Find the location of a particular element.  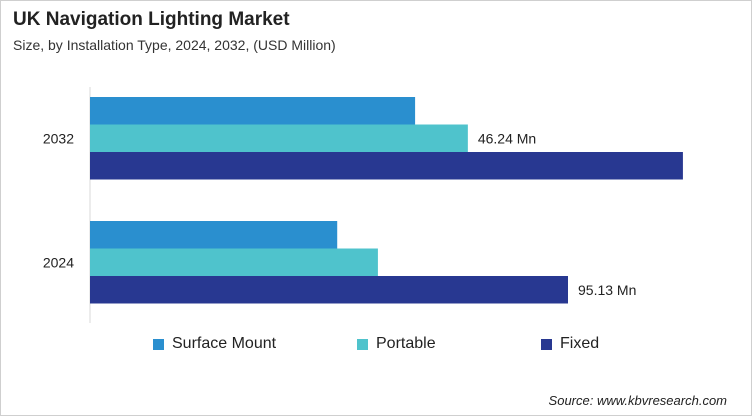

bar-portable-2032 is located at coordinates (279, 138).